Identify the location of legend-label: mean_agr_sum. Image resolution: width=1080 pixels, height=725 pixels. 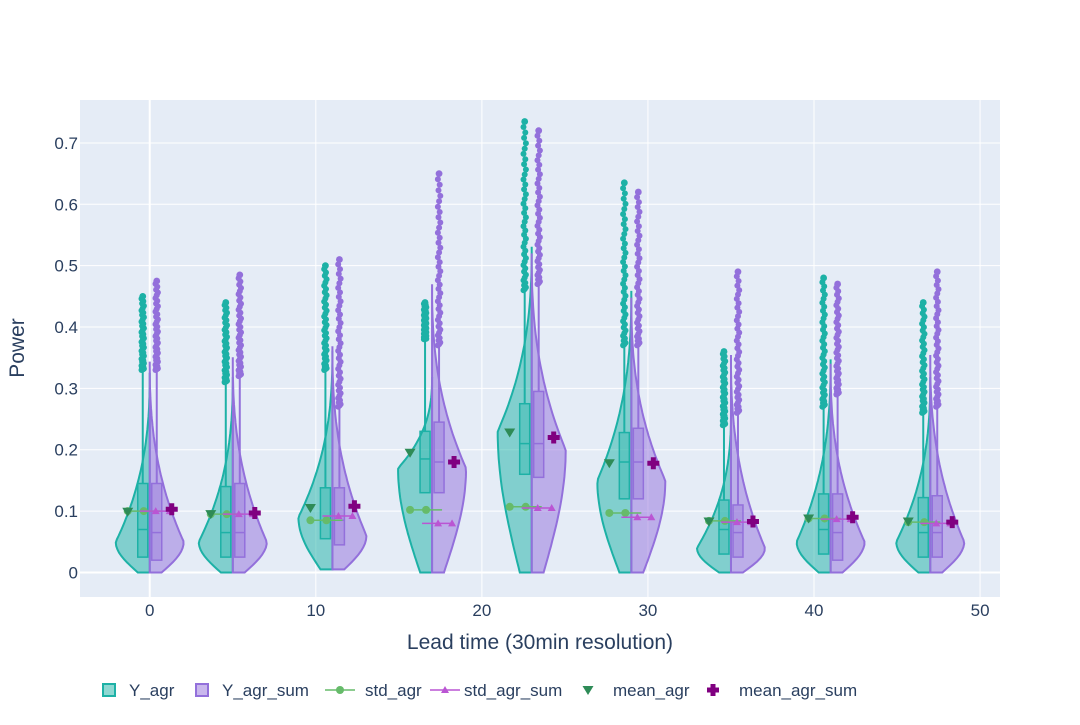
(798, 690).